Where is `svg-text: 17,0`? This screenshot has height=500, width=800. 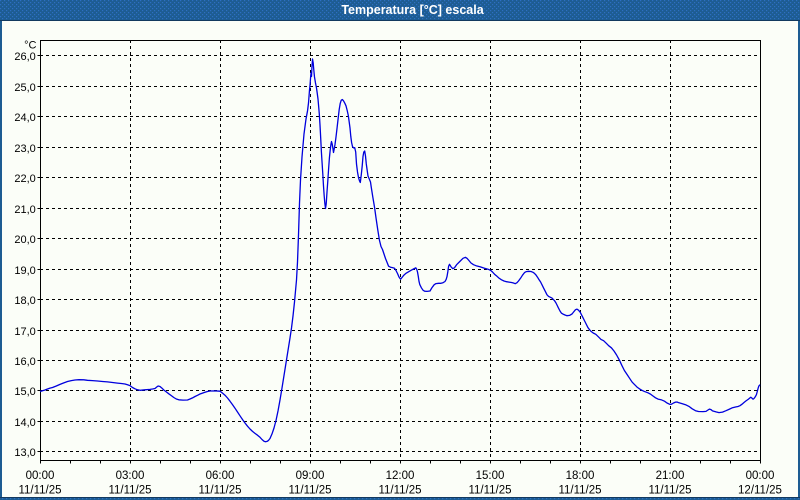 svg-text: 17,0 is located at coordinates (24, 332).